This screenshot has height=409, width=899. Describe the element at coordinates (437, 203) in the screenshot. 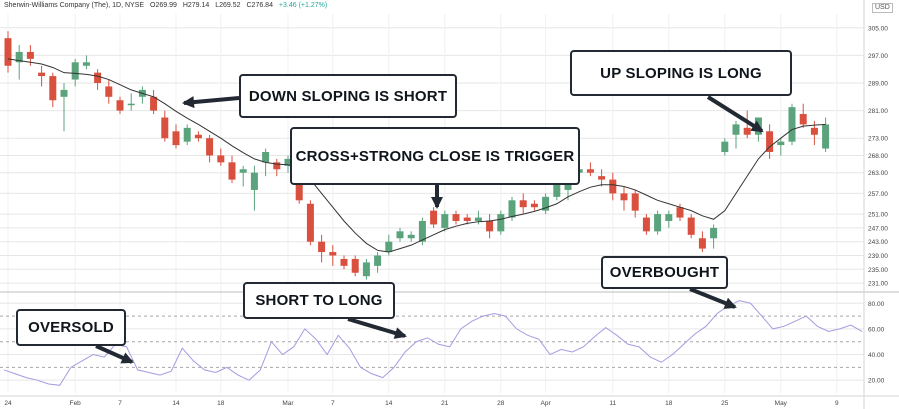

I see `arrow-cross-strong-head` at that location.